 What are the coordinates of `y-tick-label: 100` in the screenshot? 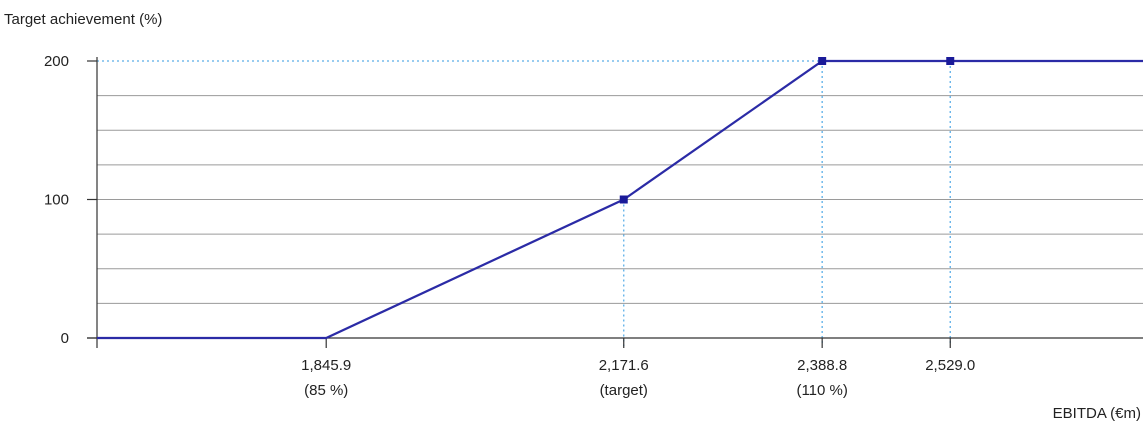 It's located at (56, 200).